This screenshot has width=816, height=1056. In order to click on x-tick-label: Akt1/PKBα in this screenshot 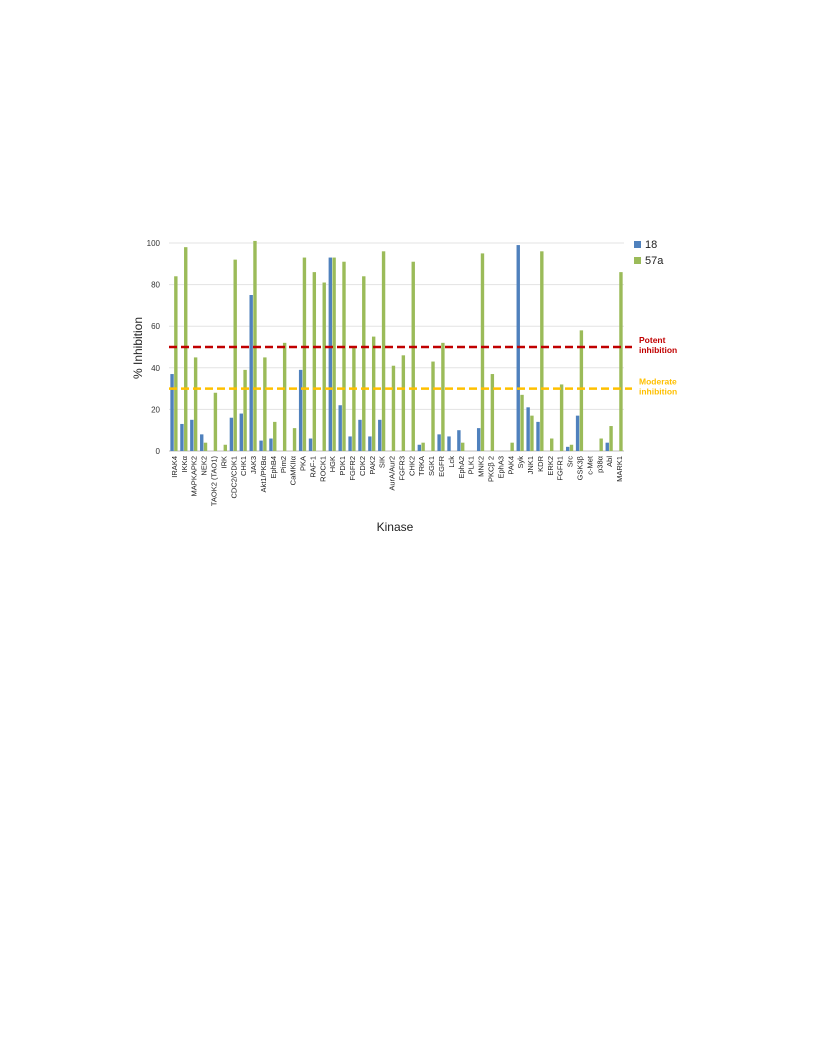, I will do `click(263, 473)`.